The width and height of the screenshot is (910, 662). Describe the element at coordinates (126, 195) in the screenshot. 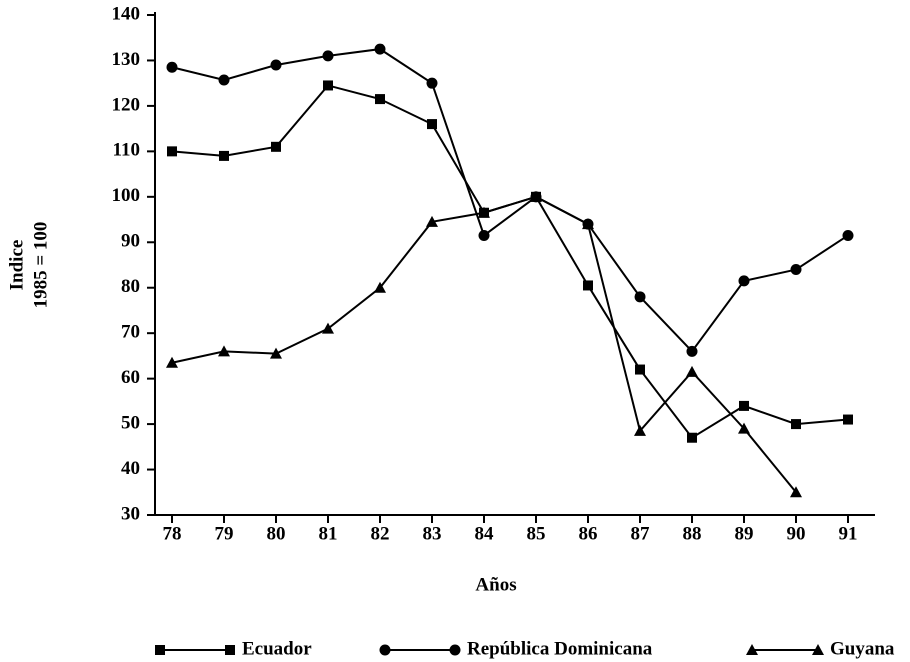

I see `y-tick-label: 100` at that location.